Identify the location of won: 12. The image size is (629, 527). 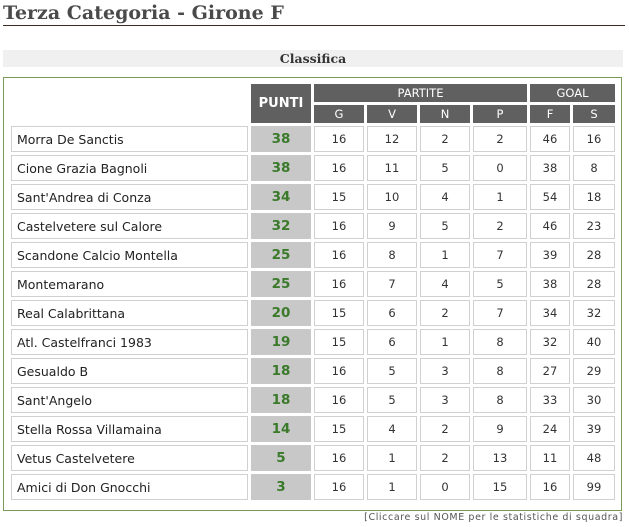
(392, 139).